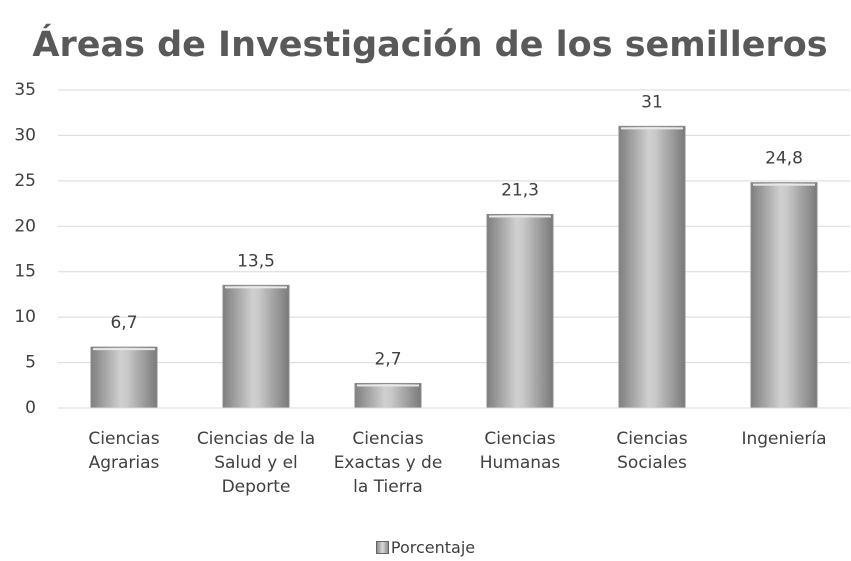  I want to click on x-tick-label: Ingeniería, so click(784, 439).